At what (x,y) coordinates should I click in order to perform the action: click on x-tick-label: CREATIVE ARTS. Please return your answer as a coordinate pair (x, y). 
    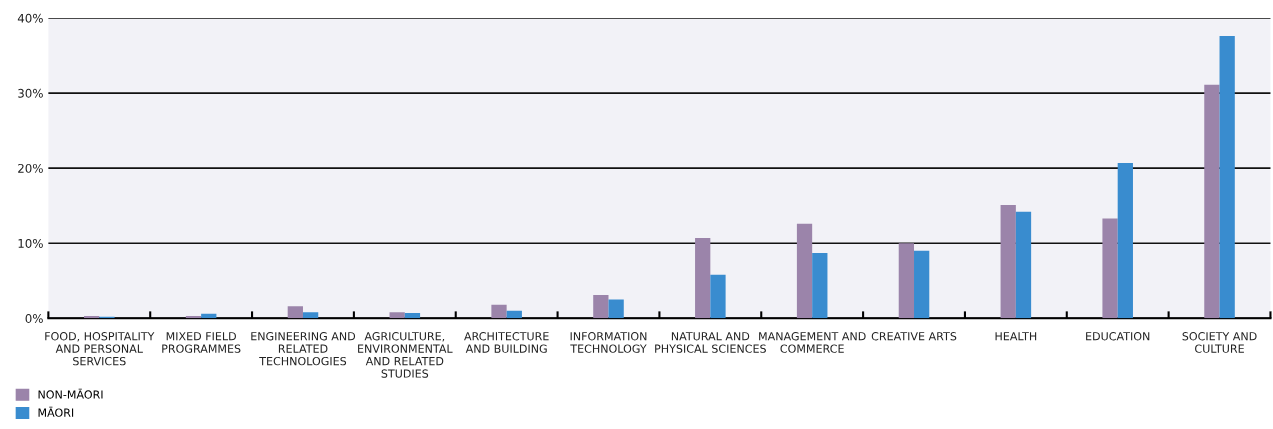
    Looking at the image, I should click on (914, 336).